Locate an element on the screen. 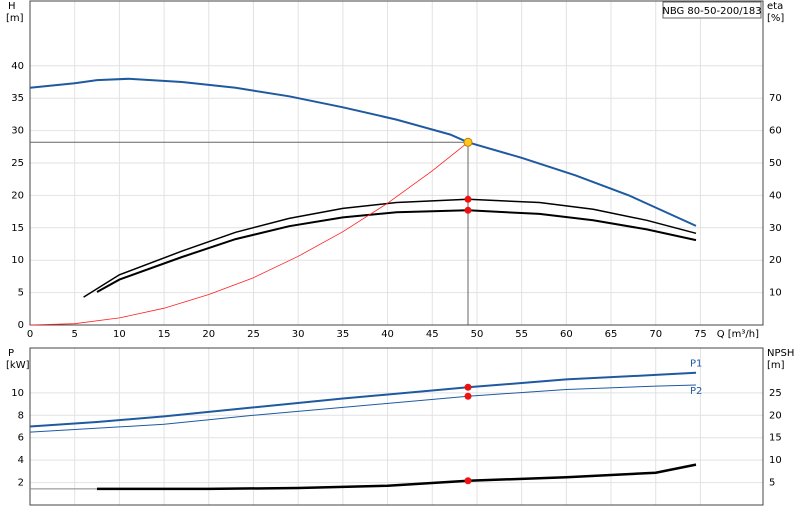  model-box is located at coordinates (712, 10).